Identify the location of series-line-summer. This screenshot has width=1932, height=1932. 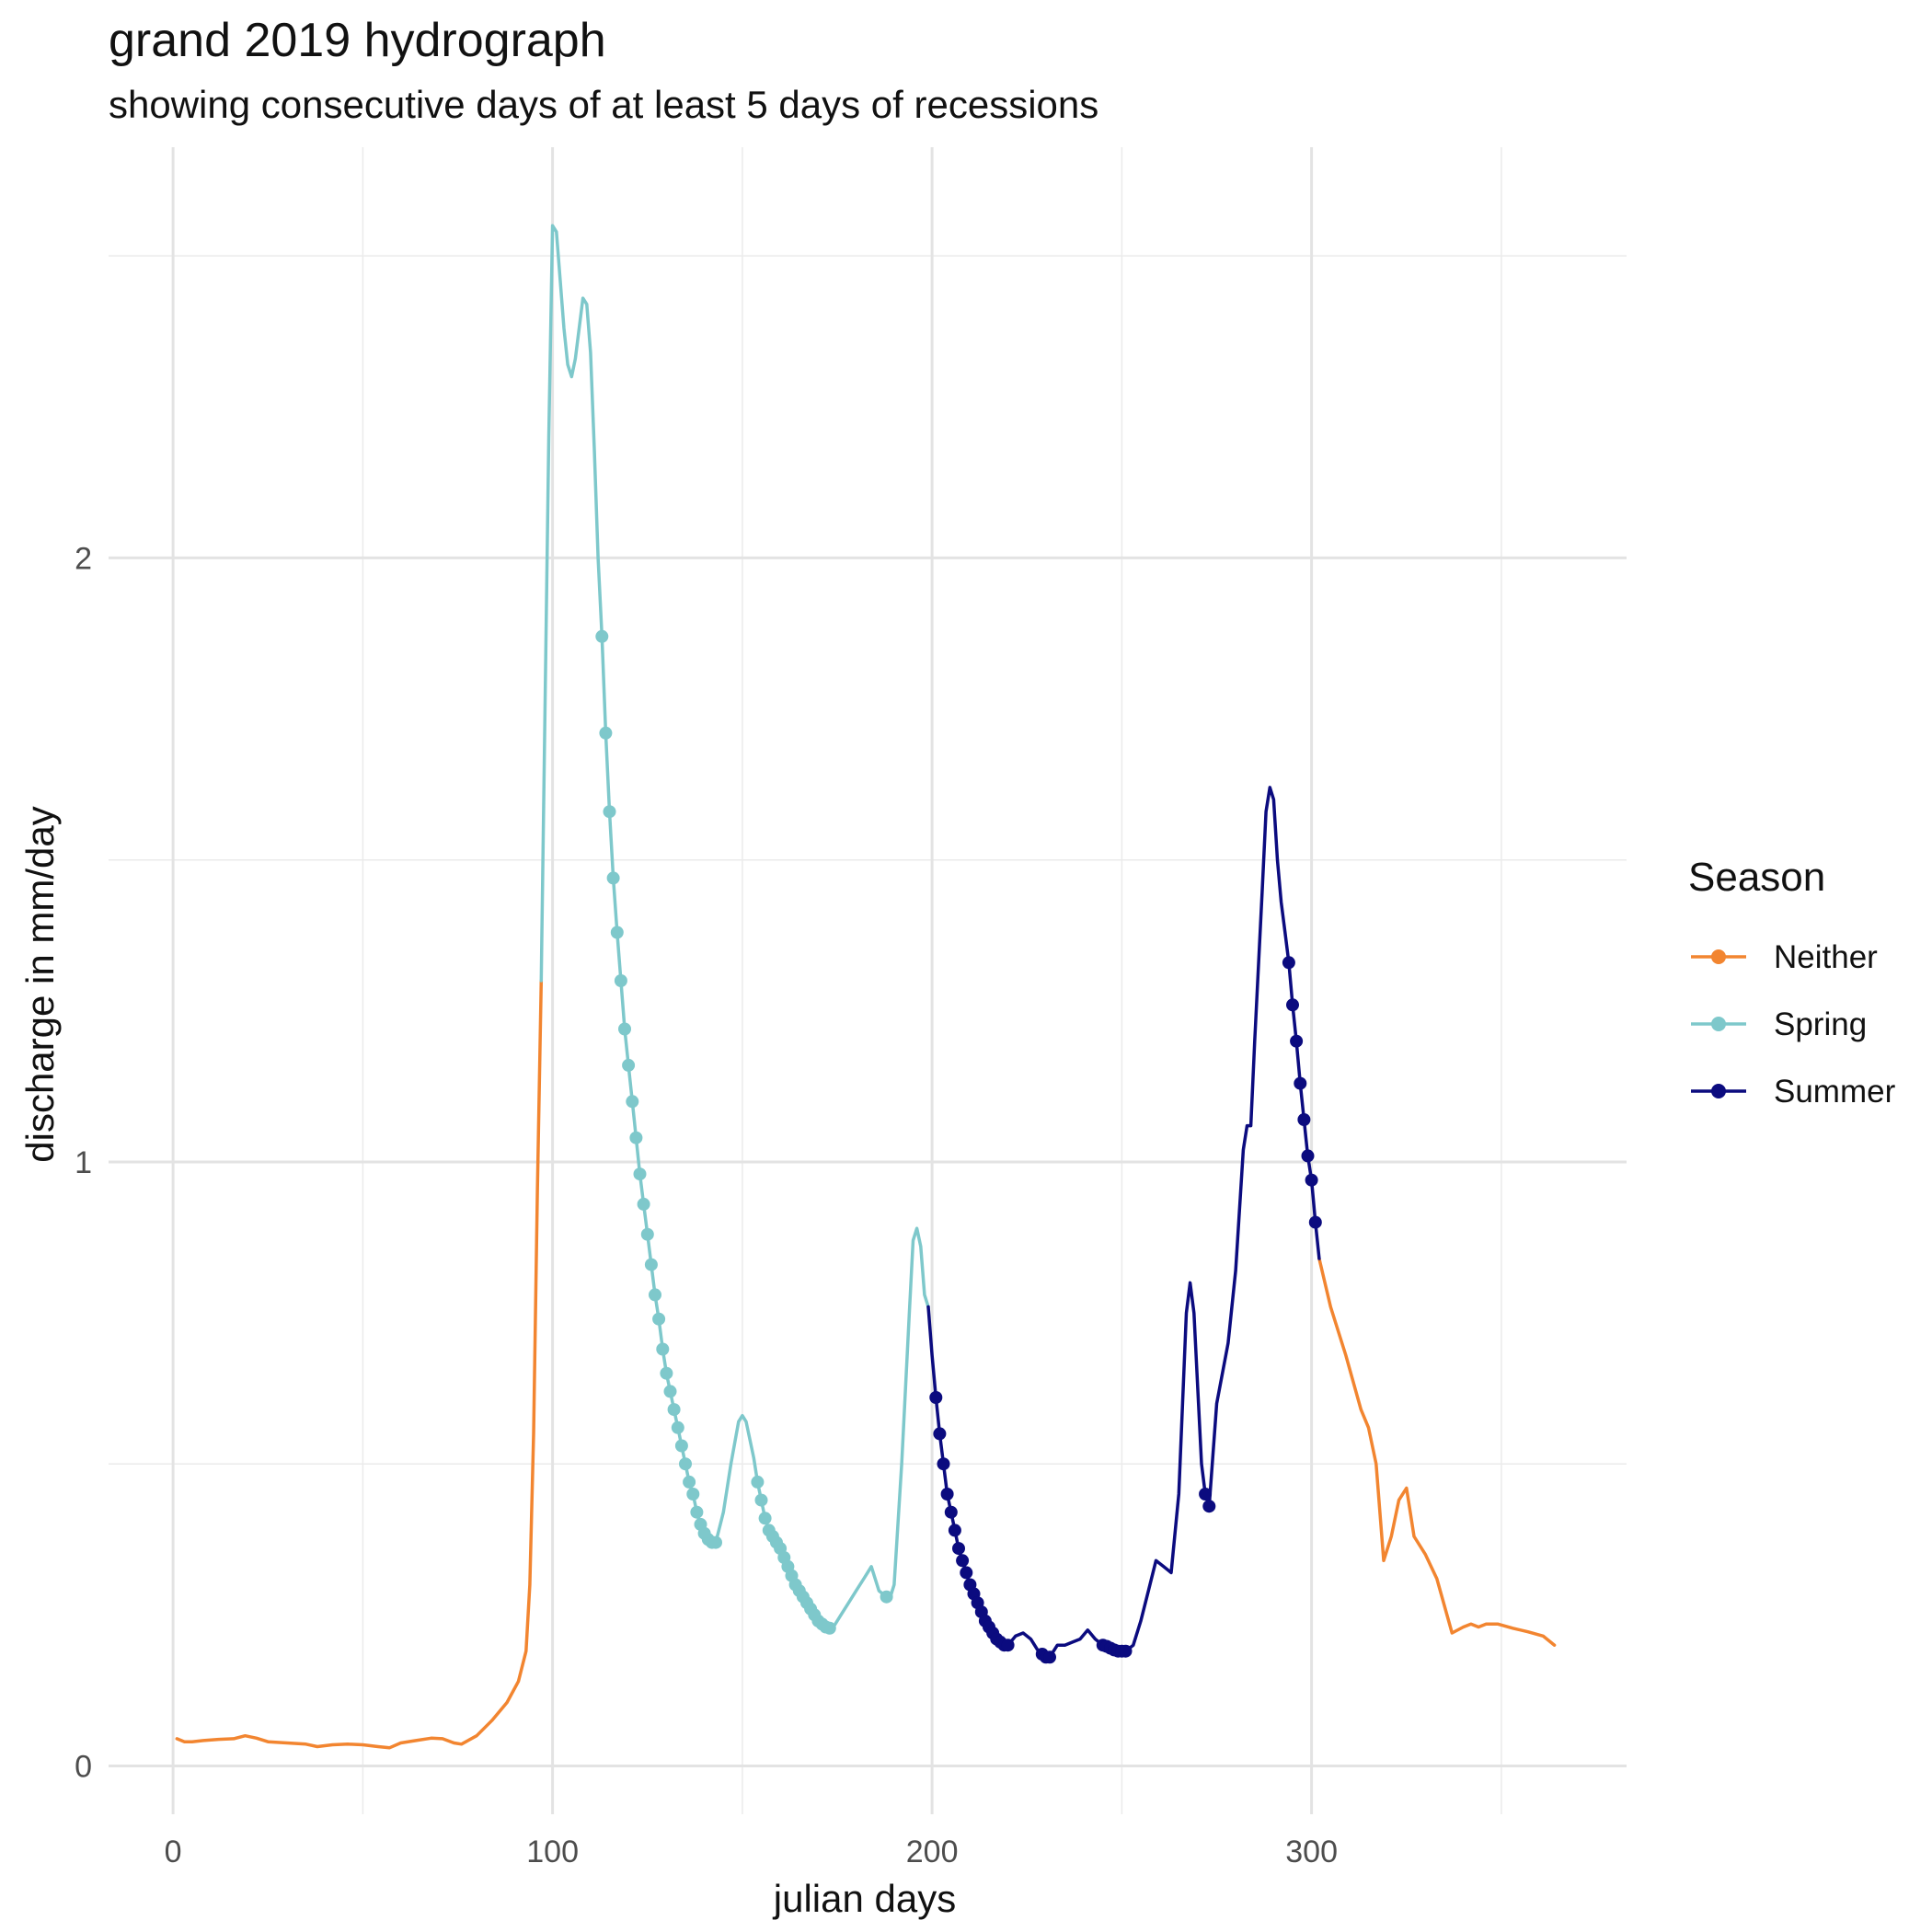
(1123, 1223).